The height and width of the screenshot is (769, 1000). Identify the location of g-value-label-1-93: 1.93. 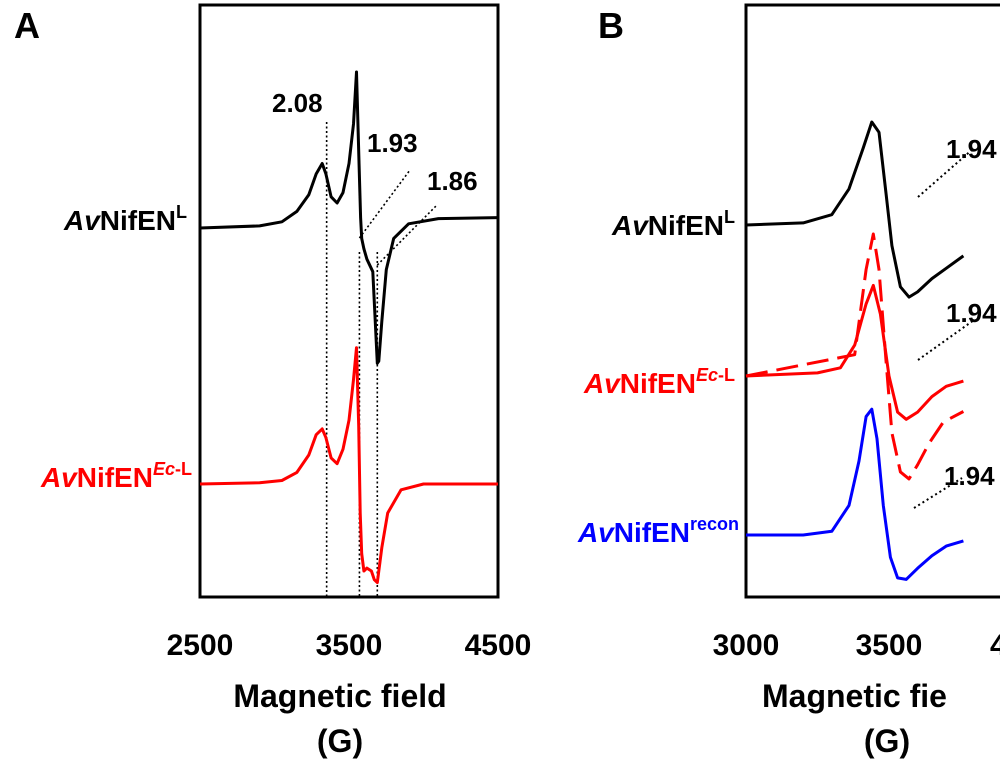
(392, 143).